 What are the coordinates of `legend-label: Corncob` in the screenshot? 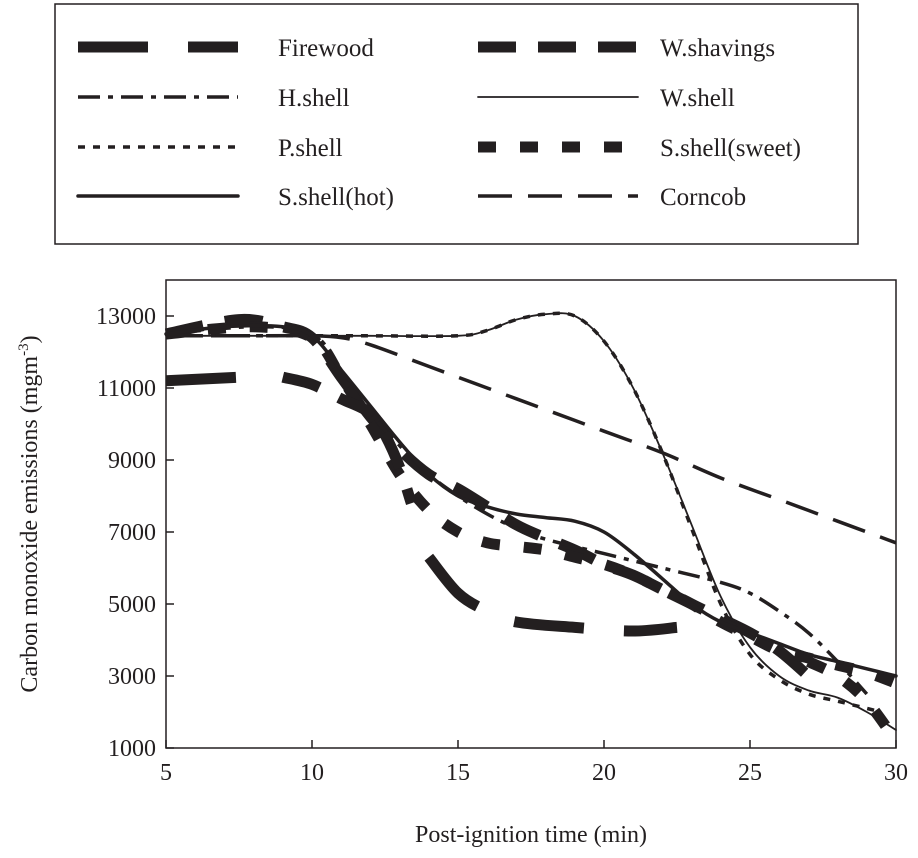 It's located at (703, 197).